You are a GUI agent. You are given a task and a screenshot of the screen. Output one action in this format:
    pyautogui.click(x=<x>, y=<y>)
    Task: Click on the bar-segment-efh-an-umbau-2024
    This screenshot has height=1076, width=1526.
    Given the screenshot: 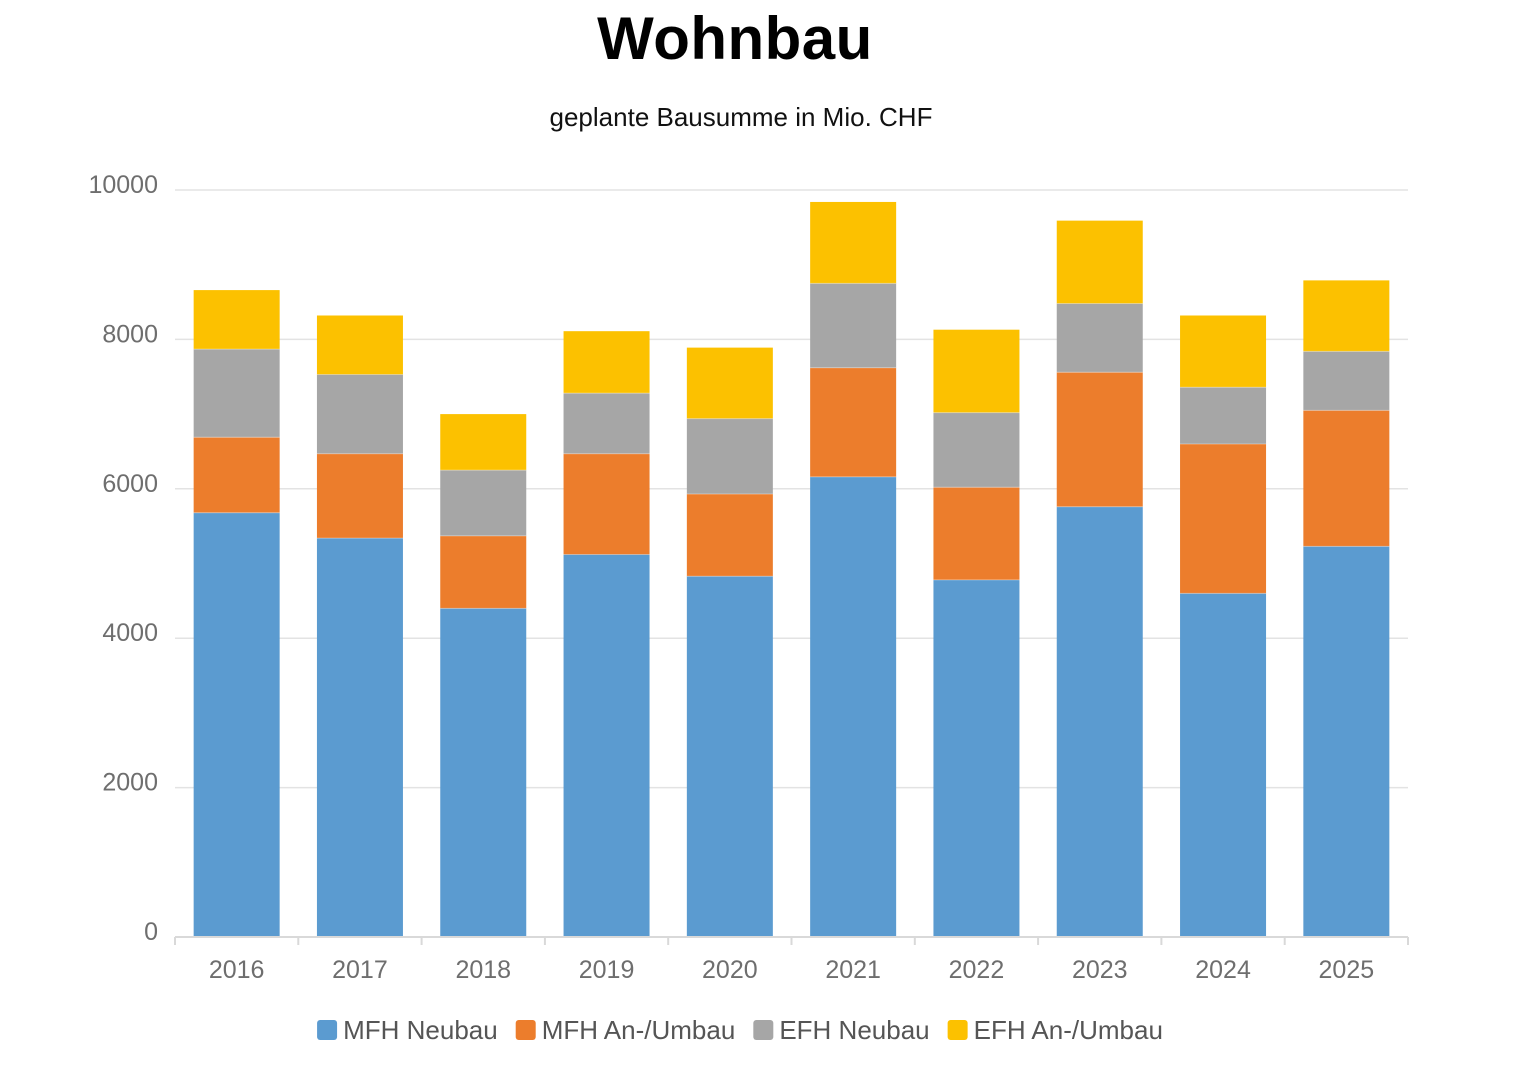 What is the action you would take?
    pyautogui.click(x=1223, y=351)
    